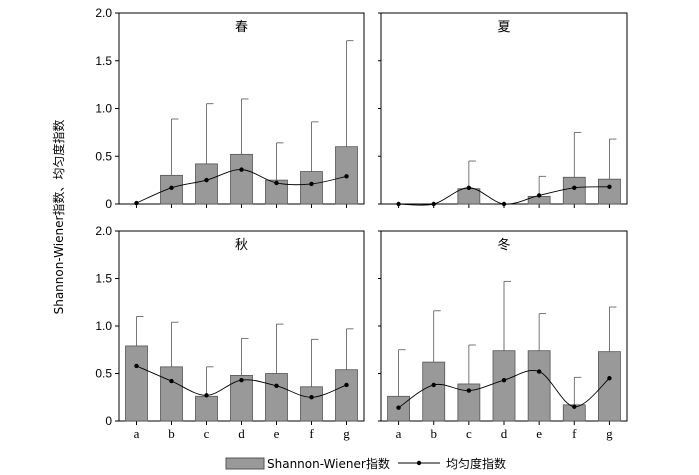  What do you see at coordinates (503, 27) in the screenshot?
I see `season-label: 夏` at bounding box center [503, 27].